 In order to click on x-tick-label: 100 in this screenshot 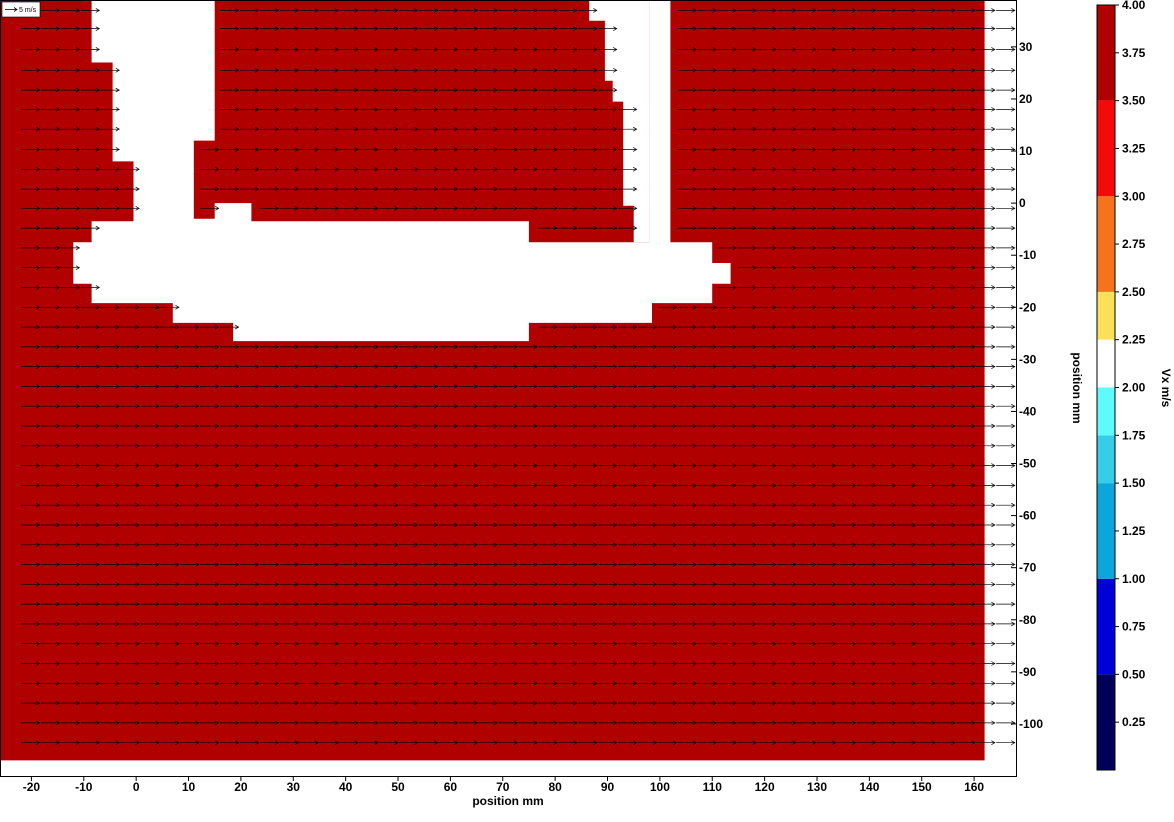, I will do `click(660, 787)`.